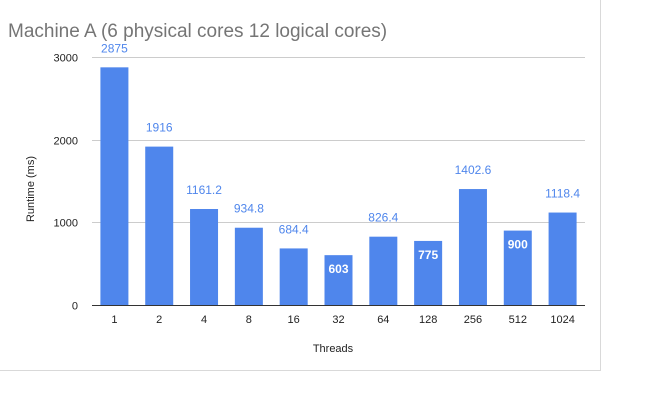 The width and height of the screenshot is (657, 400). Describe the element at coordinates (66, 59) in the screenshot. I see `y-tick-label: 3000` at that location.